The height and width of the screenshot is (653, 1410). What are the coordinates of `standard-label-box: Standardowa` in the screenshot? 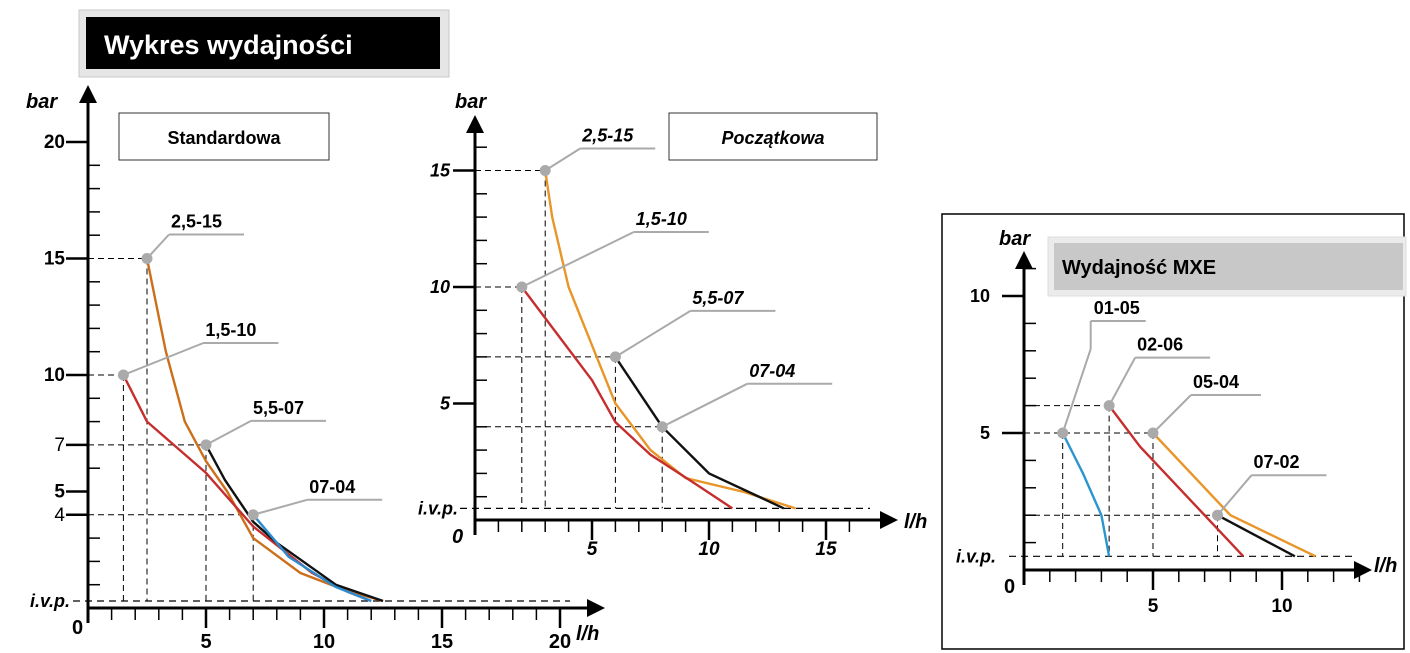 It's located at (224, 136).